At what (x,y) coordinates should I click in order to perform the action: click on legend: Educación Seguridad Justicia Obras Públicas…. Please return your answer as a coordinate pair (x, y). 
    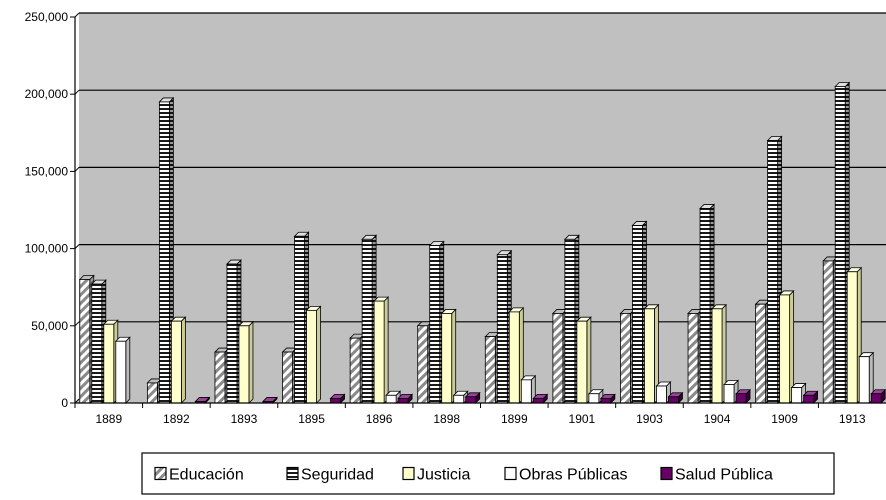
    Looking at the image, I should click on (488, 473).